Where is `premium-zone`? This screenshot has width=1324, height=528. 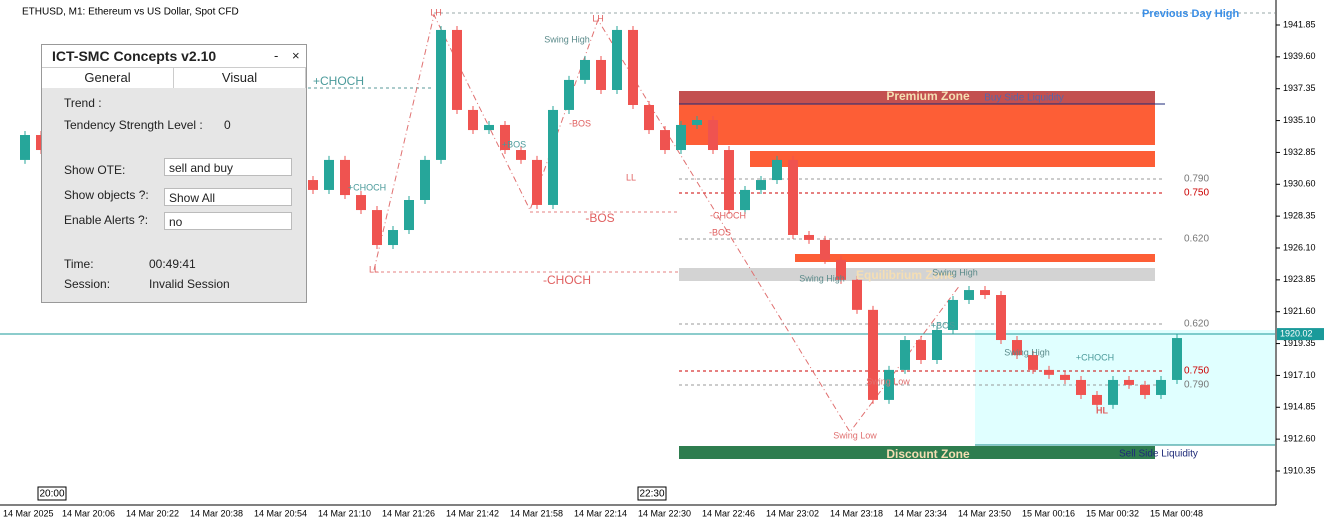
premium-zone is located at coordinates (917, 97).